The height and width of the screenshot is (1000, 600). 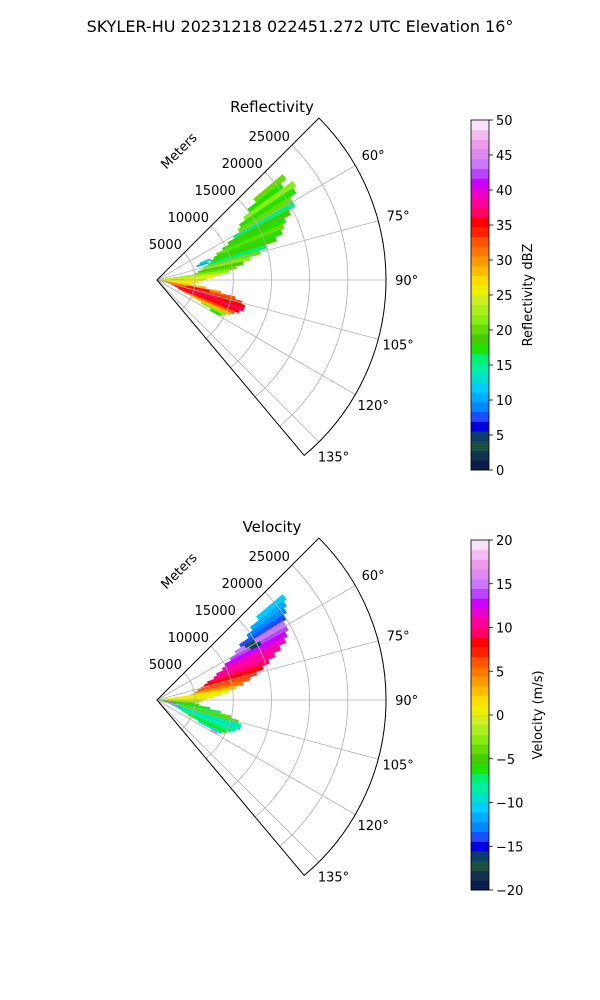 I want to click on reflectivity-title: Reflectivity, so click(x=272, y=107).